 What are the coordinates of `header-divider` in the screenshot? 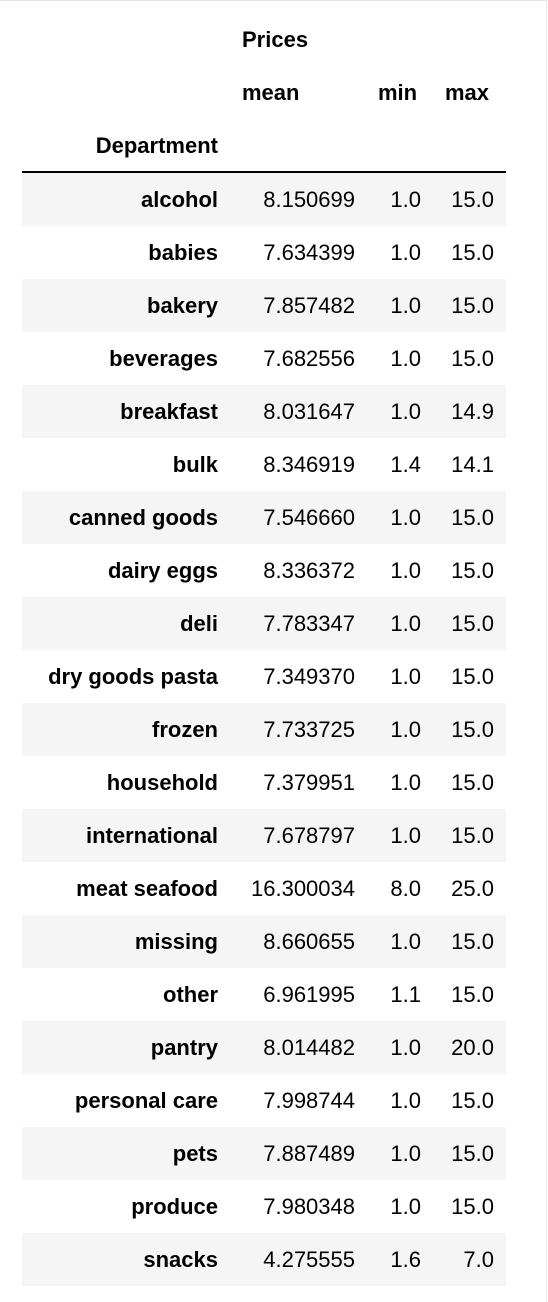 It's located at (264, 172).